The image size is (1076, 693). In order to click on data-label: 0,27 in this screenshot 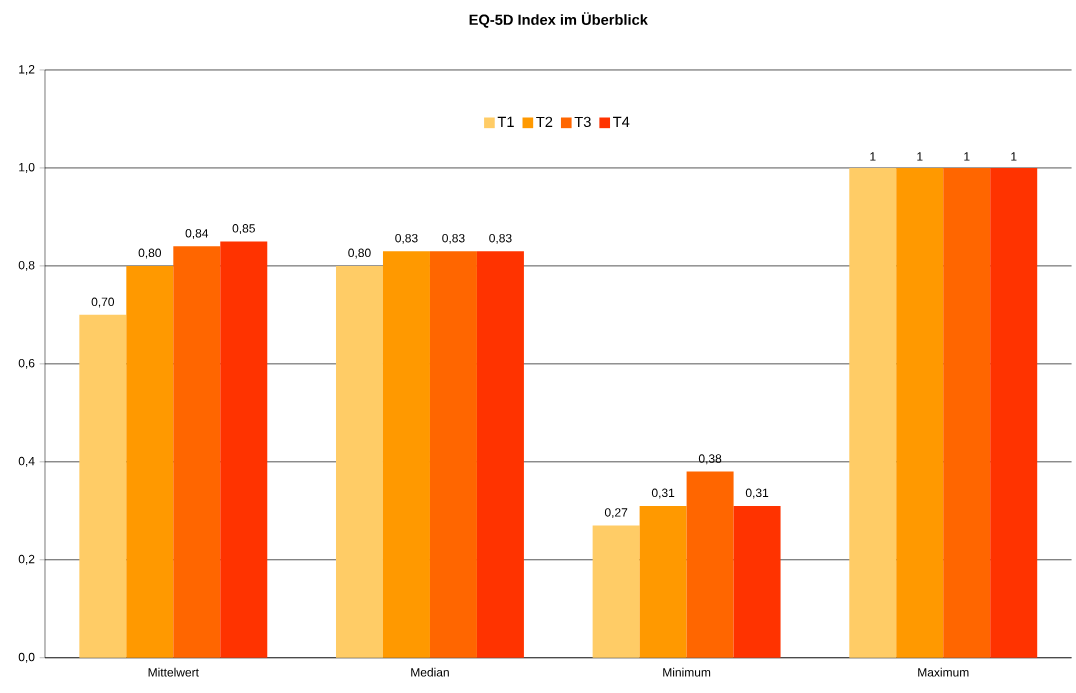, I will do `click(616, 513)`.